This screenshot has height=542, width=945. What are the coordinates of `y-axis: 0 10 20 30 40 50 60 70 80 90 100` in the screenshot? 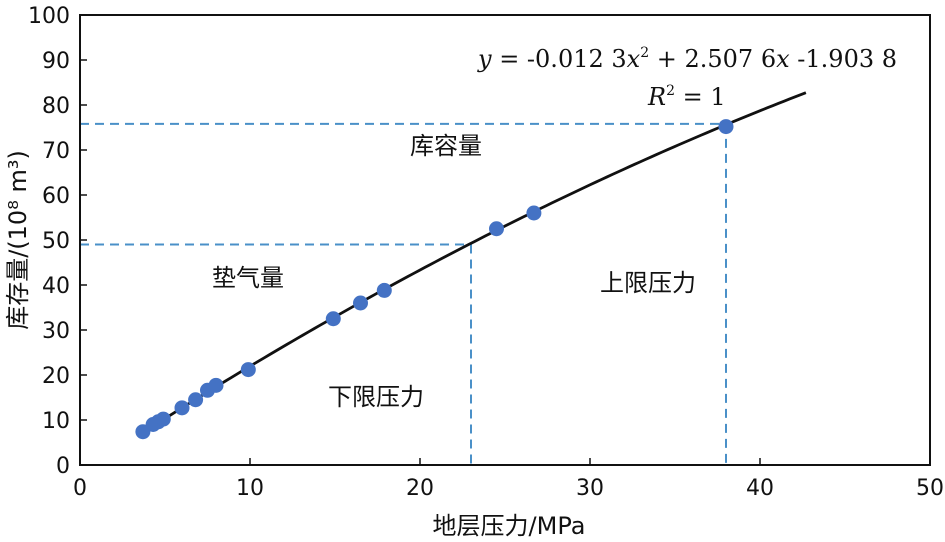 It's located at (57, 241).